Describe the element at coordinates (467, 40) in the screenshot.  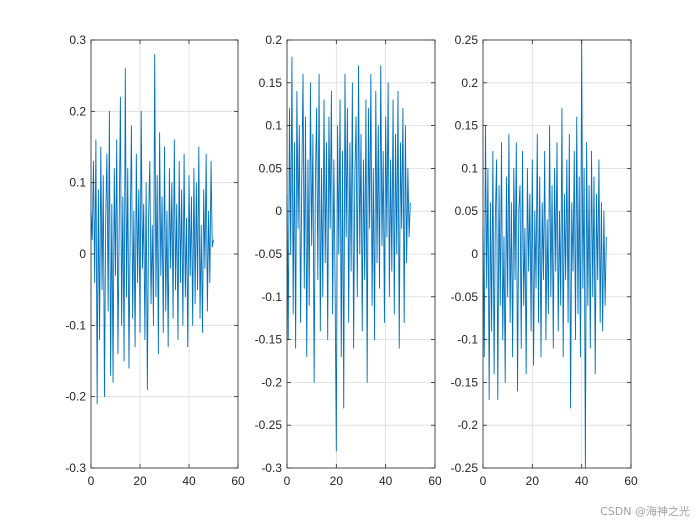
I see `y-tick-label: 0.25` at that location.